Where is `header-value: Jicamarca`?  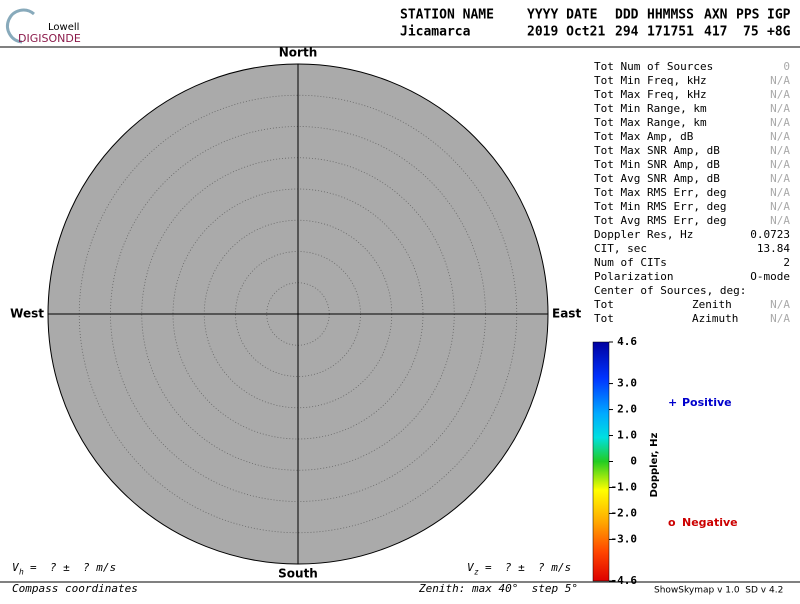 header-value: Jicamarca is located at coordinates (435, 32).